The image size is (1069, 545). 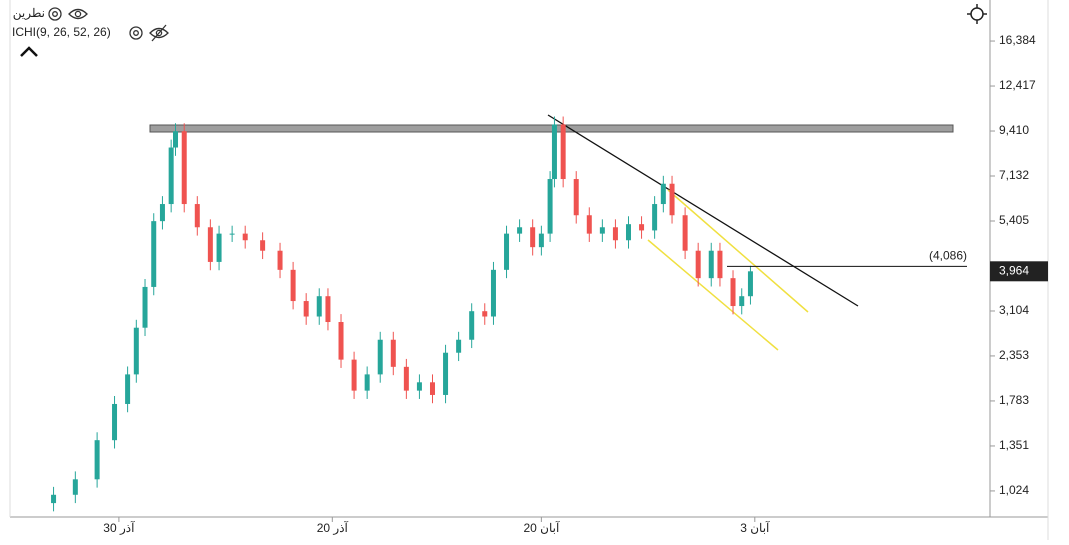 I want to click on hidden-icon, so click(x=159, y=33).